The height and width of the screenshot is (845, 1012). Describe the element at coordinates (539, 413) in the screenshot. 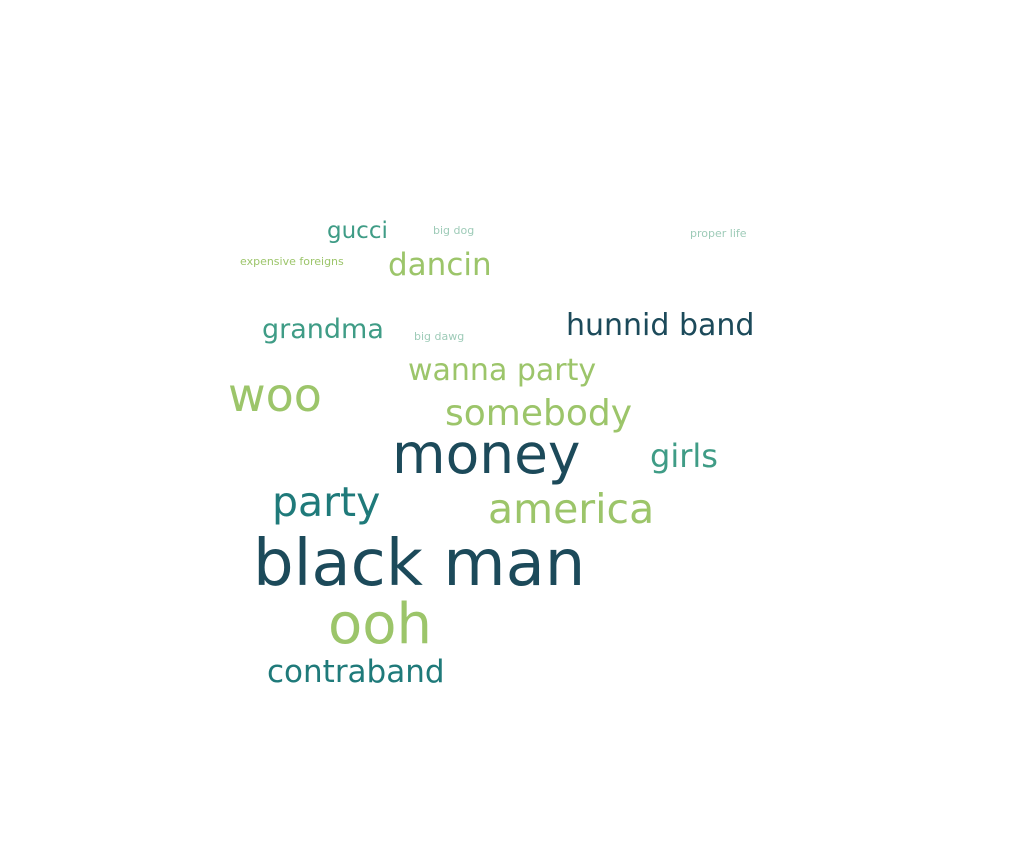

I see `word-somebody: somebody` at that location.